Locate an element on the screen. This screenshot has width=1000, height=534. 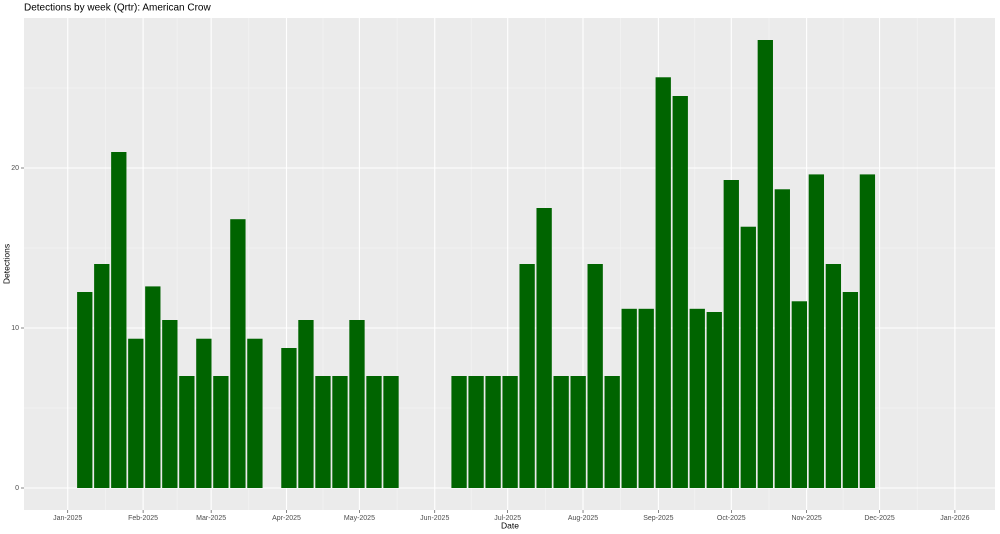
x-tick-label: Aug-2025 is located at coordinates (583, 518).